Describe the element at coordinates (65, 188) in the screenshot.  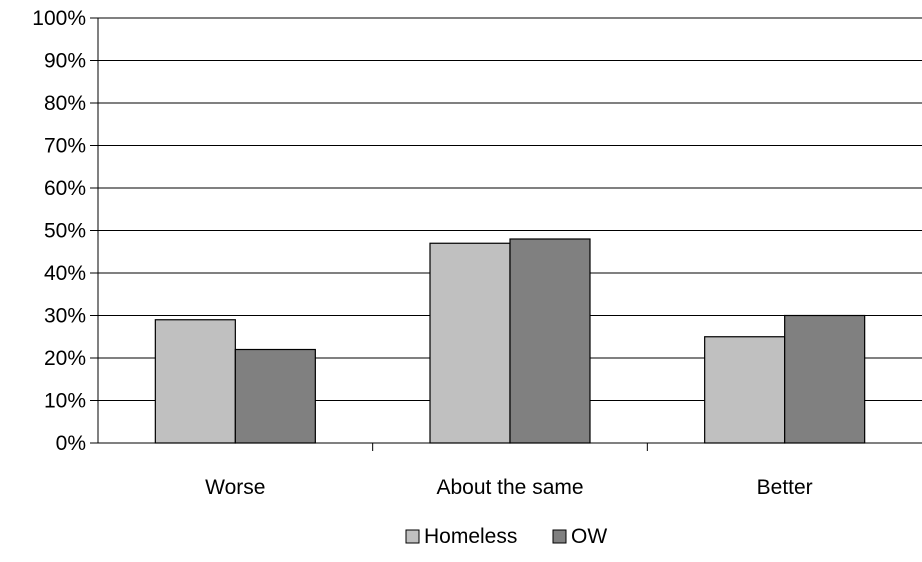
I see `y-tick-label: 60%` at that location.